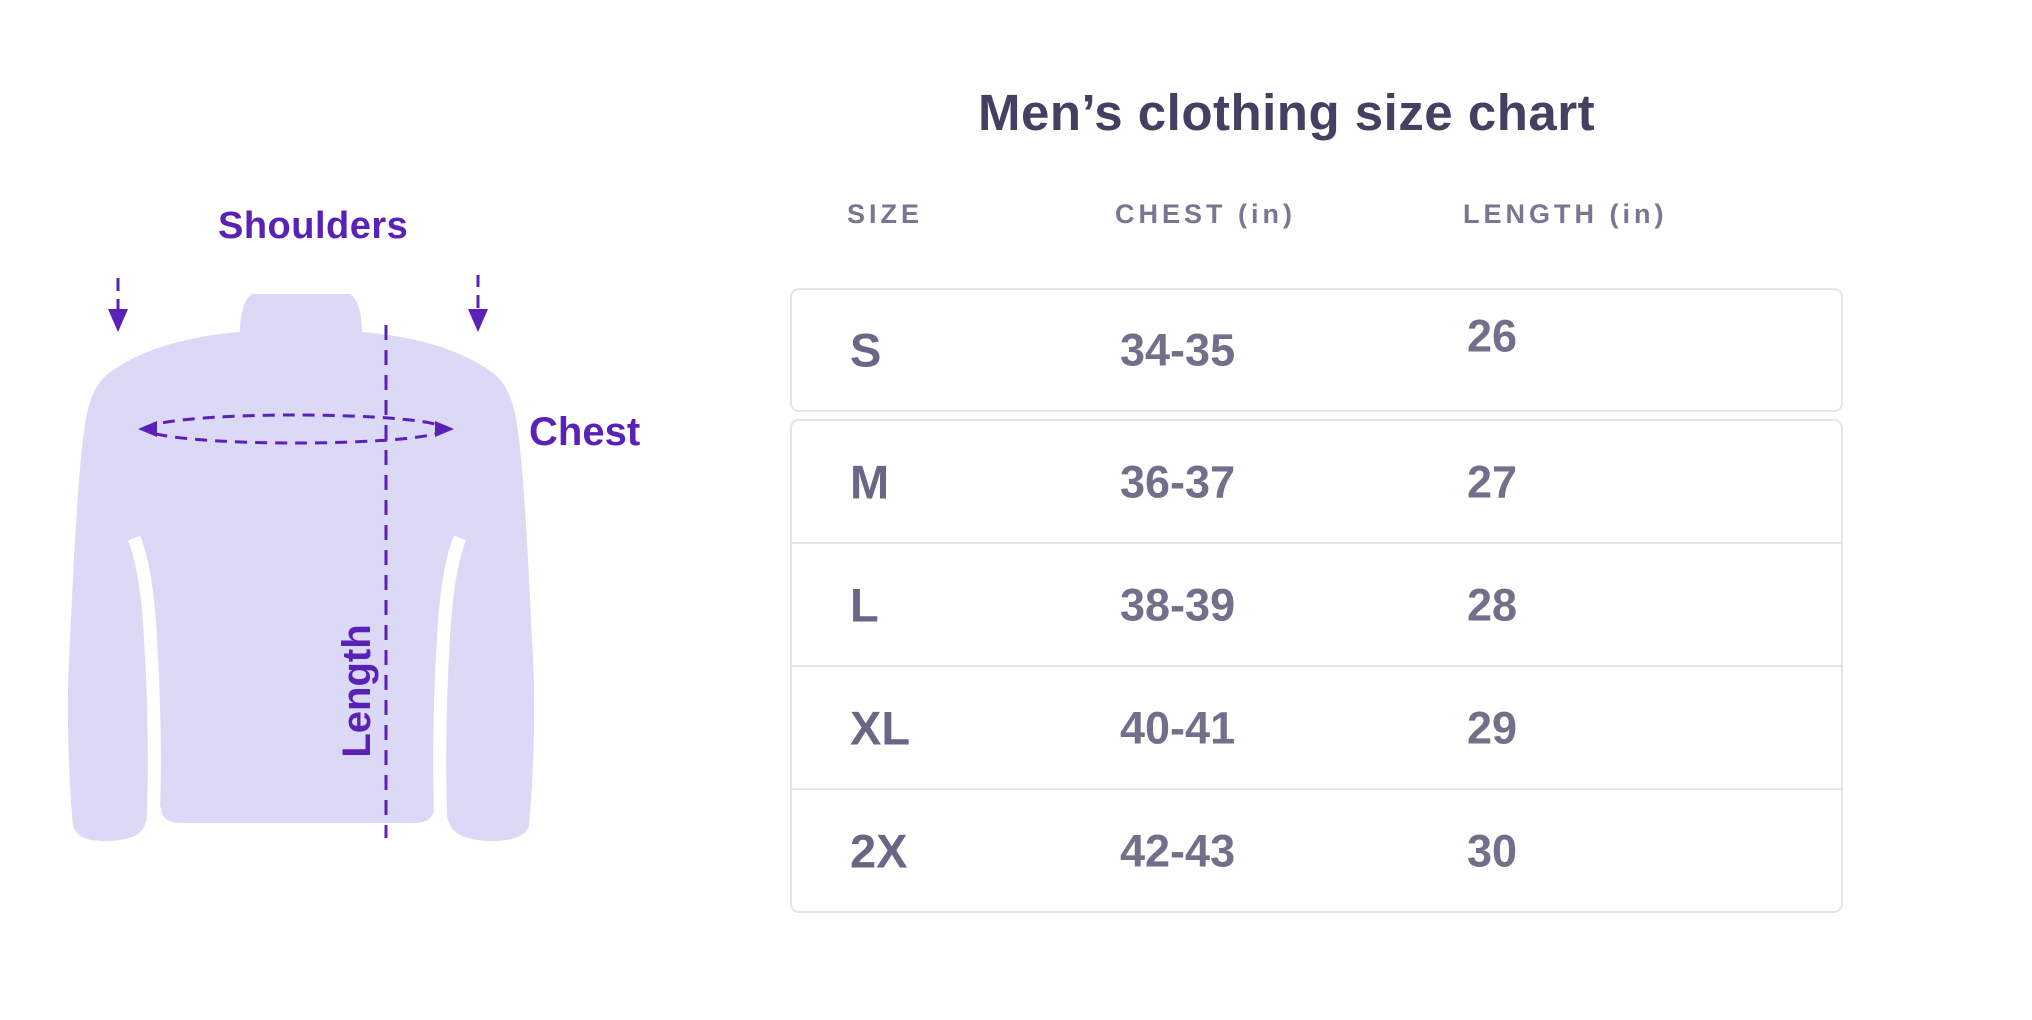 The image size is (2032, 1020). What do you see at coordinates (1492, 727) in the screenshot?
I see `length-value: 29` at bounding box center [1492, 727].